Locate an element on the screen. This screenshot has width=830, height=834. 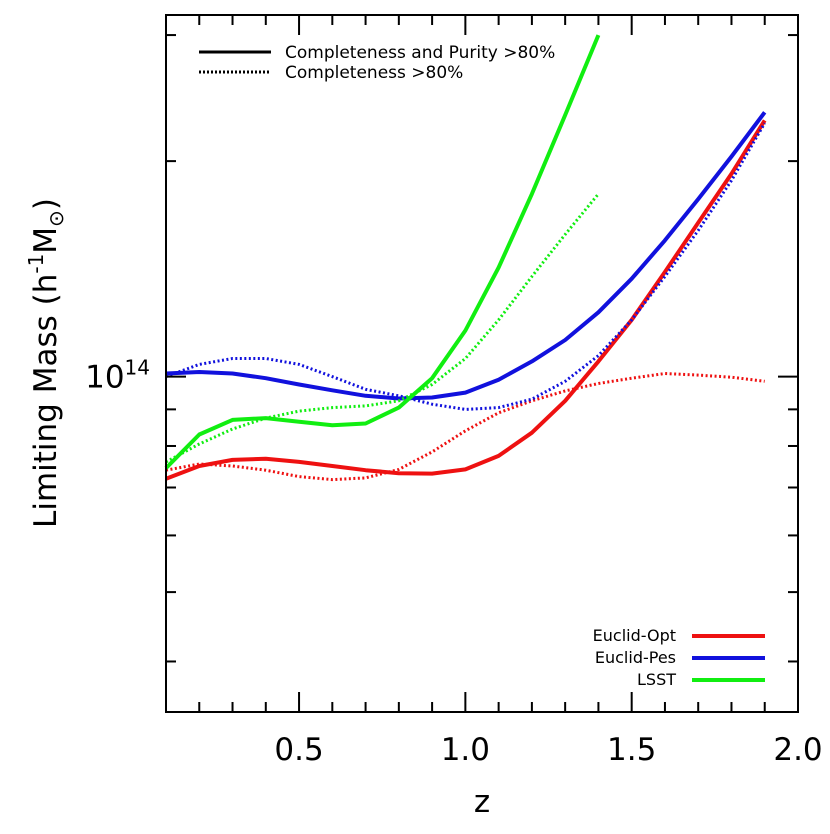
y-tick-labels: 1014 is located at coordinates (117, 376).